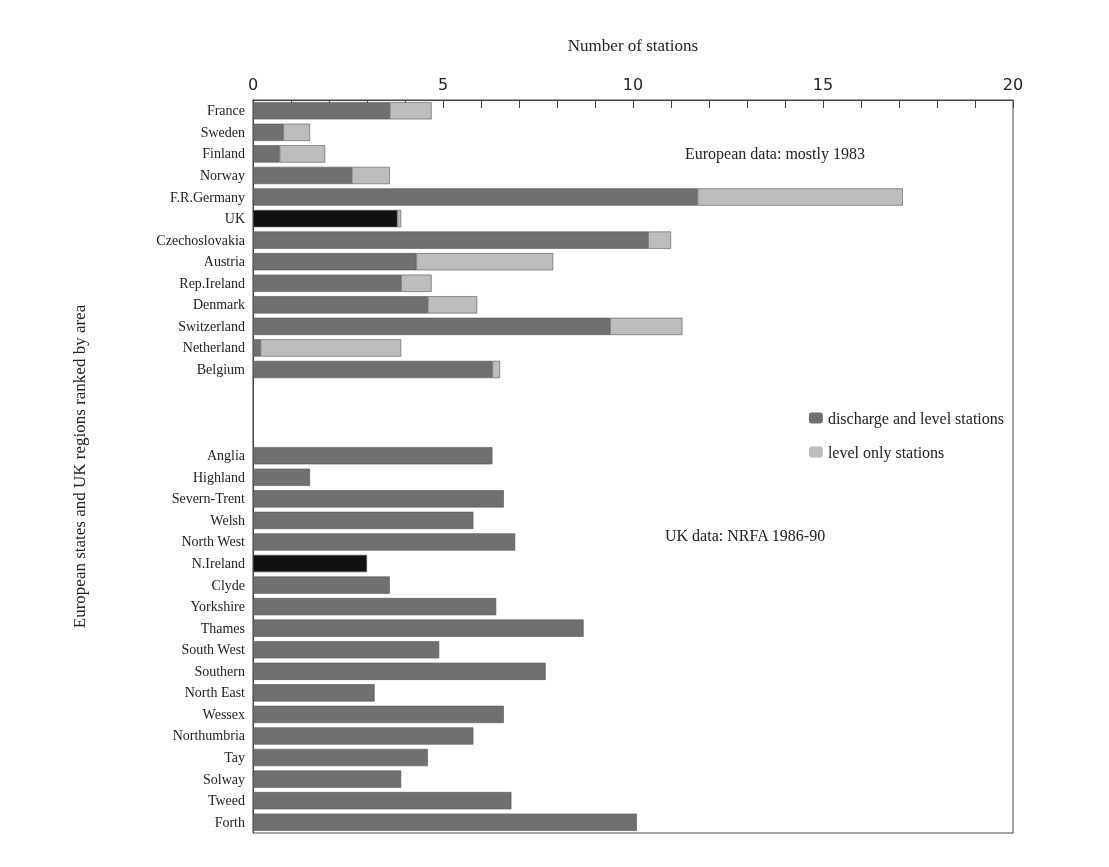  What do you see at coordinates (209, 736) in the screenshot?
I see `y-tick-label: Northumbria` at bounding box center [209, 736].